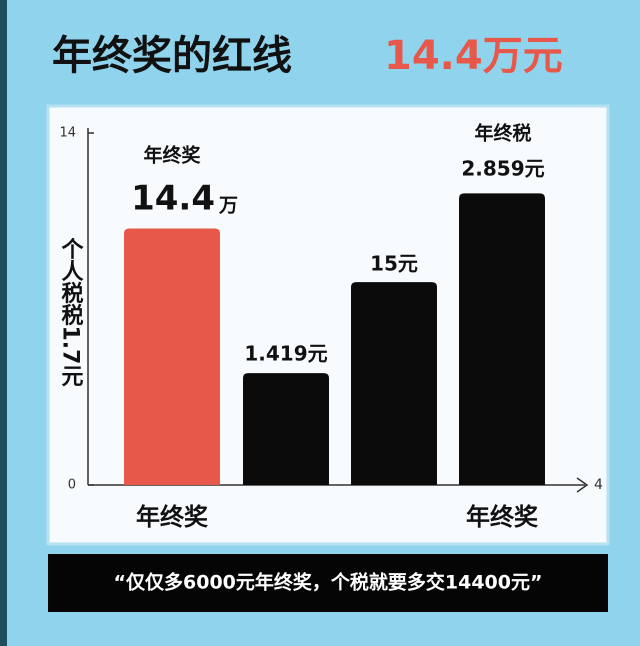 The width and height of the screenshot is (640, 646). I want to click on quote: “仅仅多6000元年终奖，个税就要多交14400元”, so click(328, 582).